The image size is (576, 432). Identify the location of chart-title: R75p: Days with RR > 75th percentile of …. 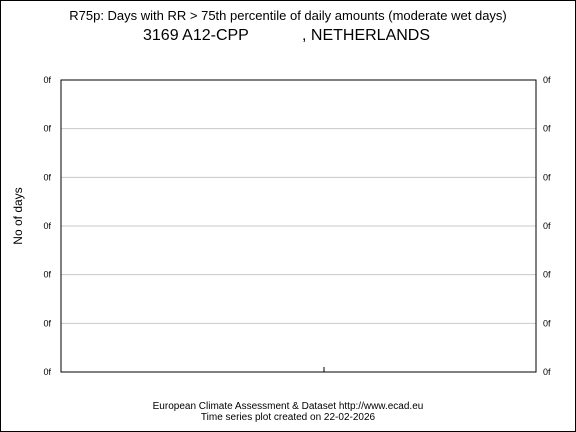
(288, 15).